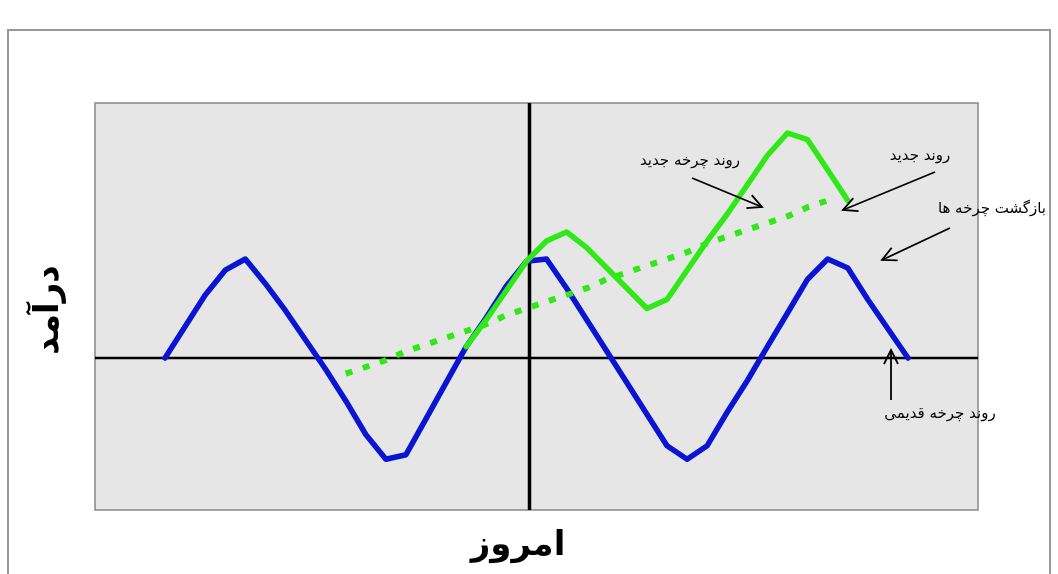 Image resolution: width=1058 pixels, height=574 pixels. What do you see at coordinates (517, 543) in the screenshot?
I see `x-axis-title: امروز` at bounding box center [517, 543].